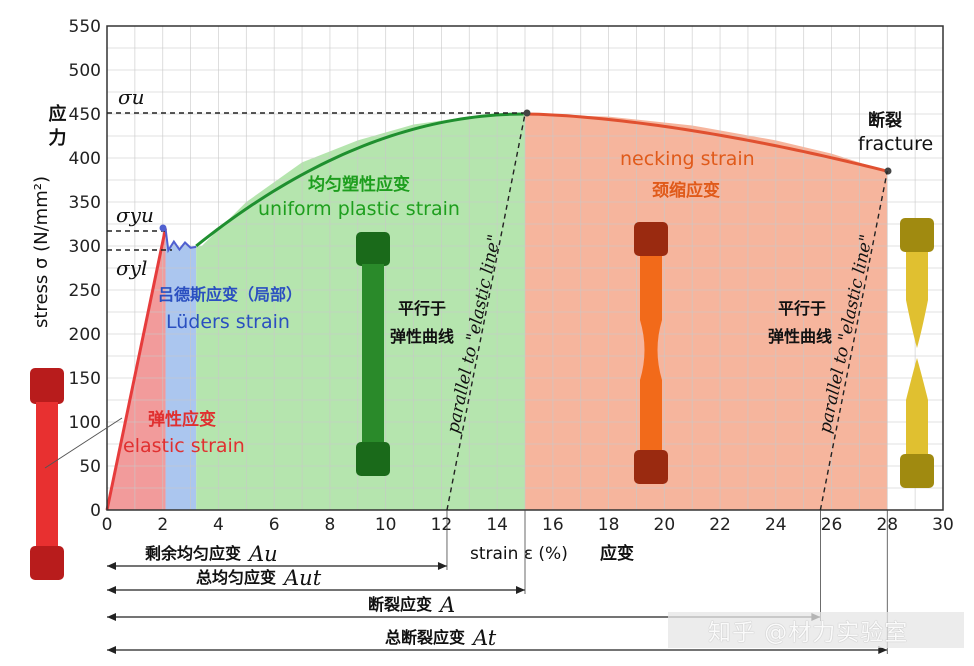 The width and height of the screenshot is (974, 666). Describe the element at coordinates (832, 525) in the screenshot. I see `x-tick-label: 26` at that location.